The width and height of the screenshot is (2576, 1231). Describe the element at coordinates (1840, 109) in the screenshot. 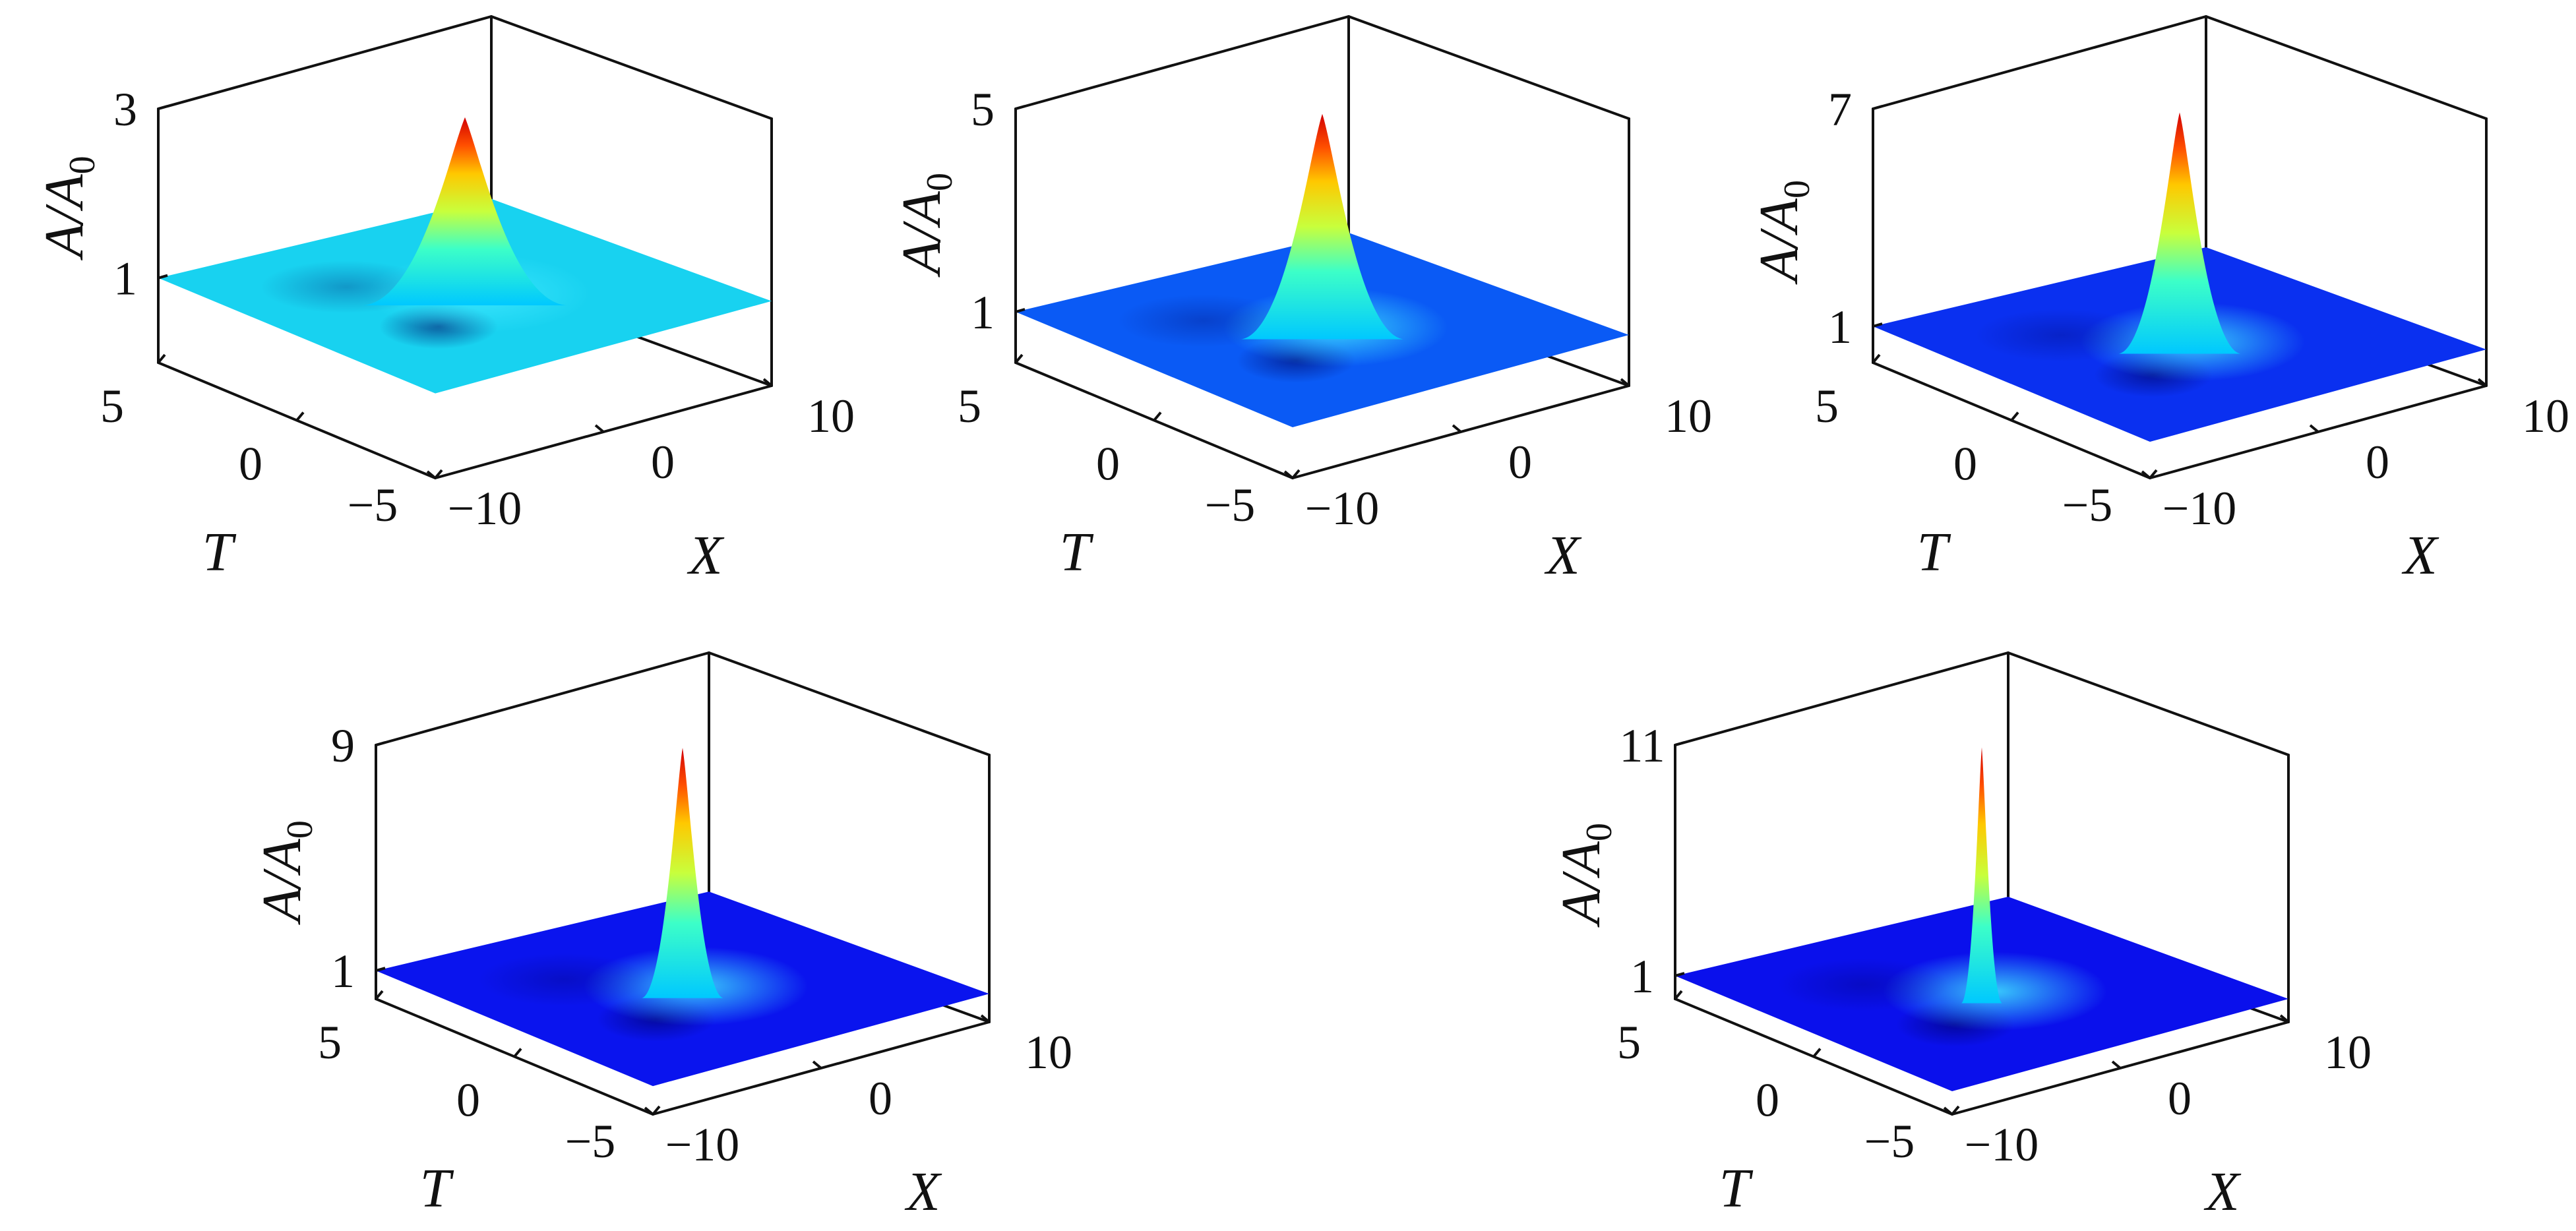

I see `z-tick-label: 7` at that location.